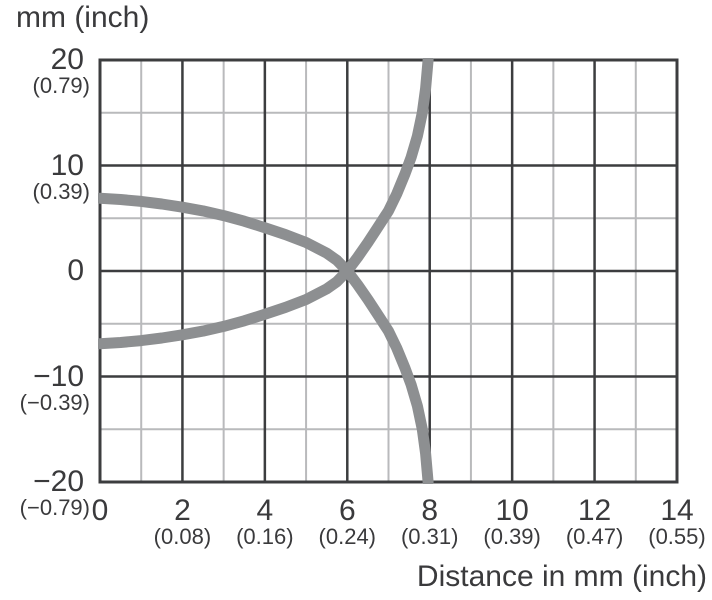  What do you see at coordinates (347, 510) in the screenshot?
I see `x-tick-mm-label: 6` at bounding box center [347, 510].